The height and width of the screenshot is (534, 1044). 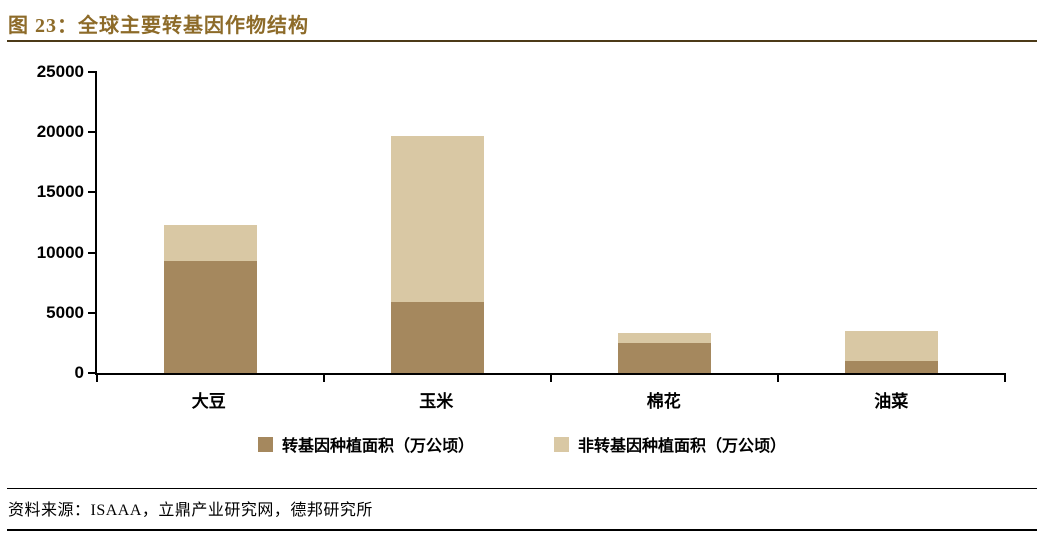 I want to click on y-axis-tick-label: 10000, so click(x=60, y=252).